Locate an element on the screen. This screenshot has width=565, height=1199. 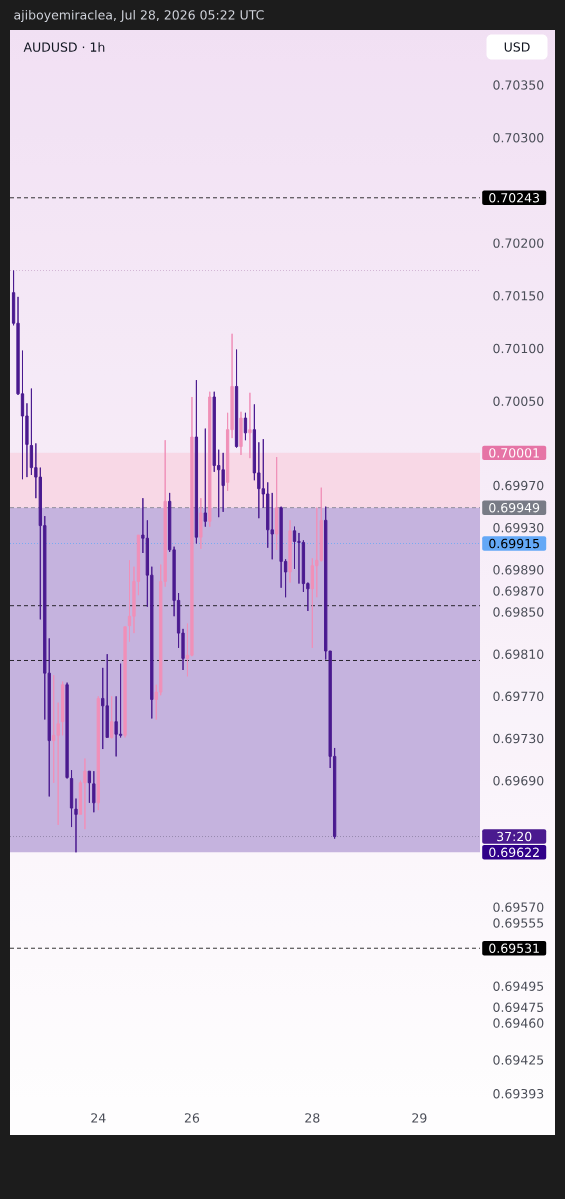
band-label: 0.70001 is located at coordinates (514, 453).